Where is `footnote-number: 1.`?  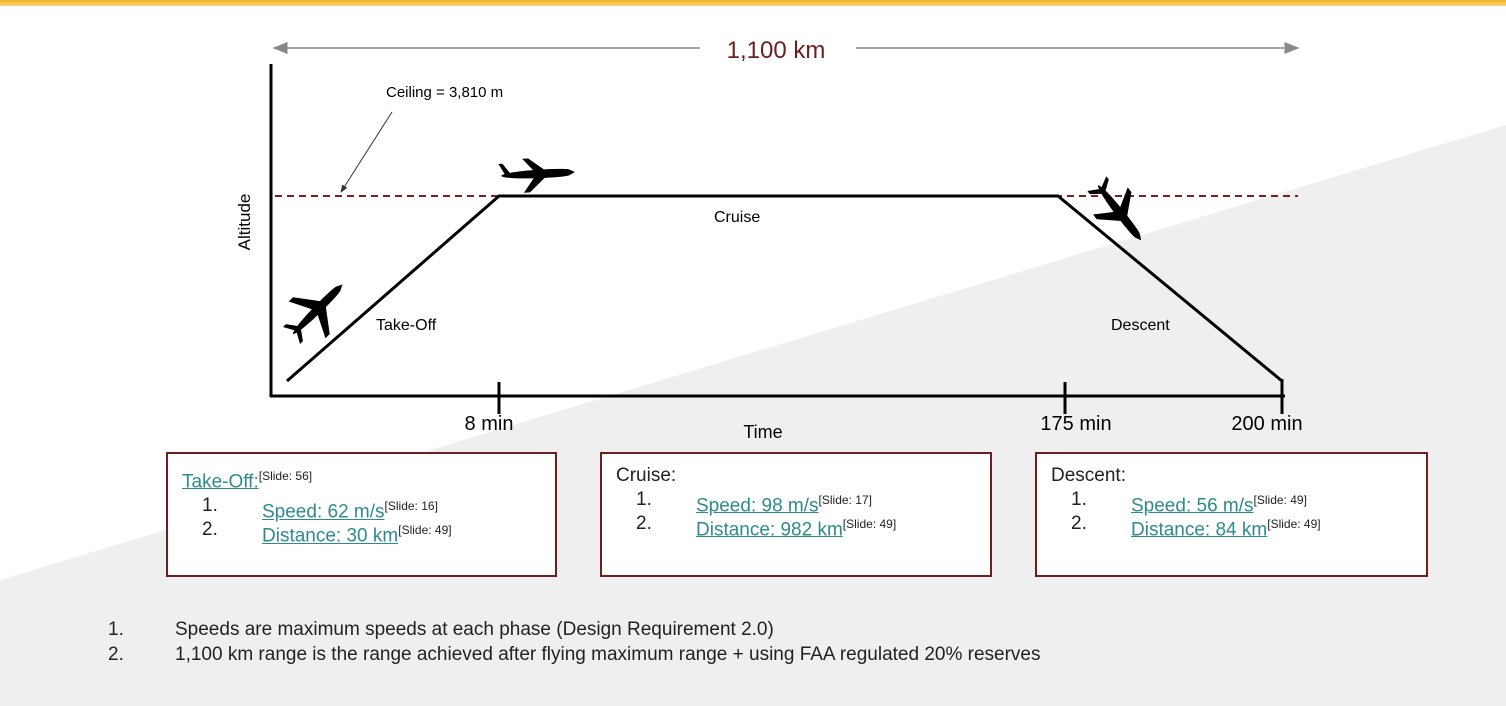
footnote-number: 1. is located at coordinates (116, 629).